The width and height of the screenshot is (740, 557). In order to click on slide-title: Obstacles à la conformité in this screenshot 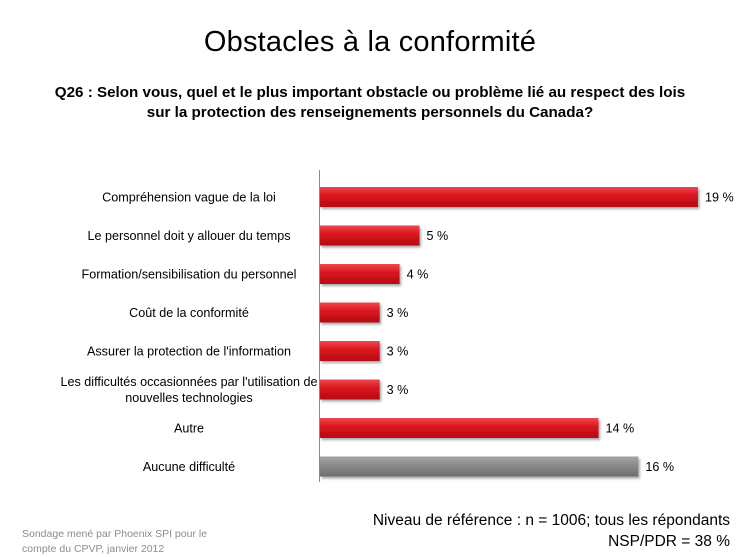, I will do `click(370, 42)`.